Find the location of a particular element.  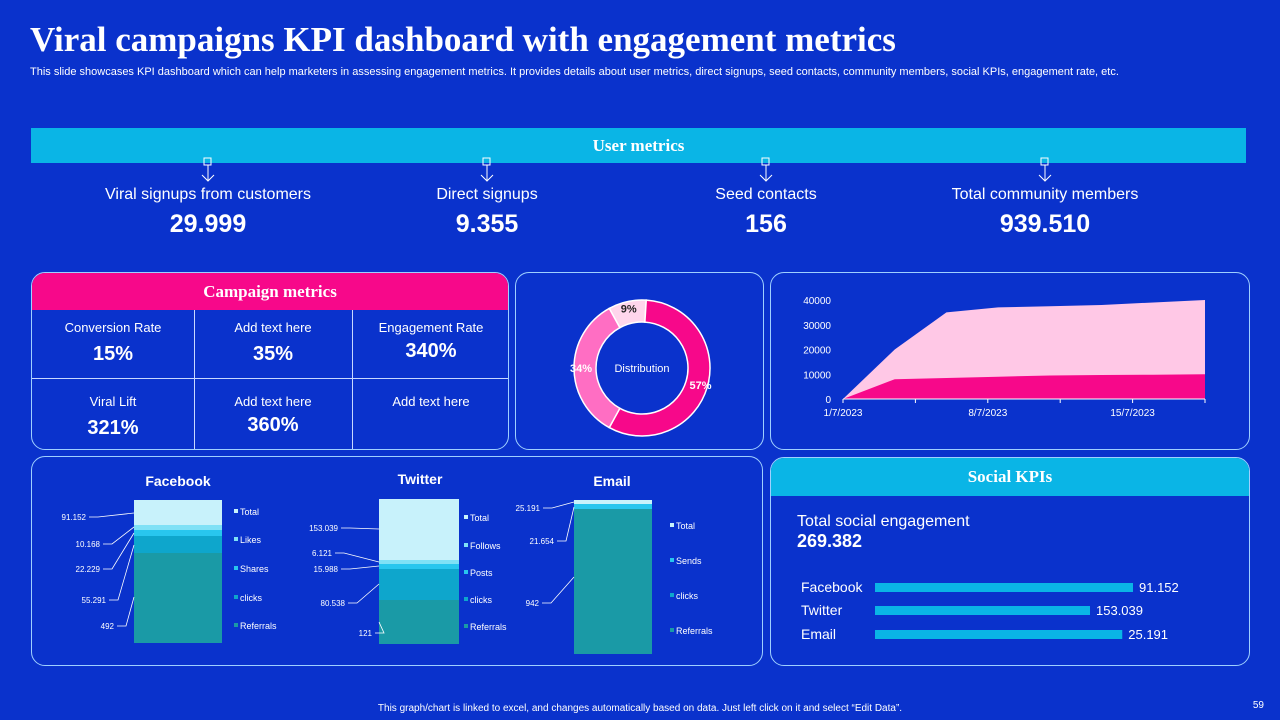

data-label: 10.168 is located at coordinates (88, 544).